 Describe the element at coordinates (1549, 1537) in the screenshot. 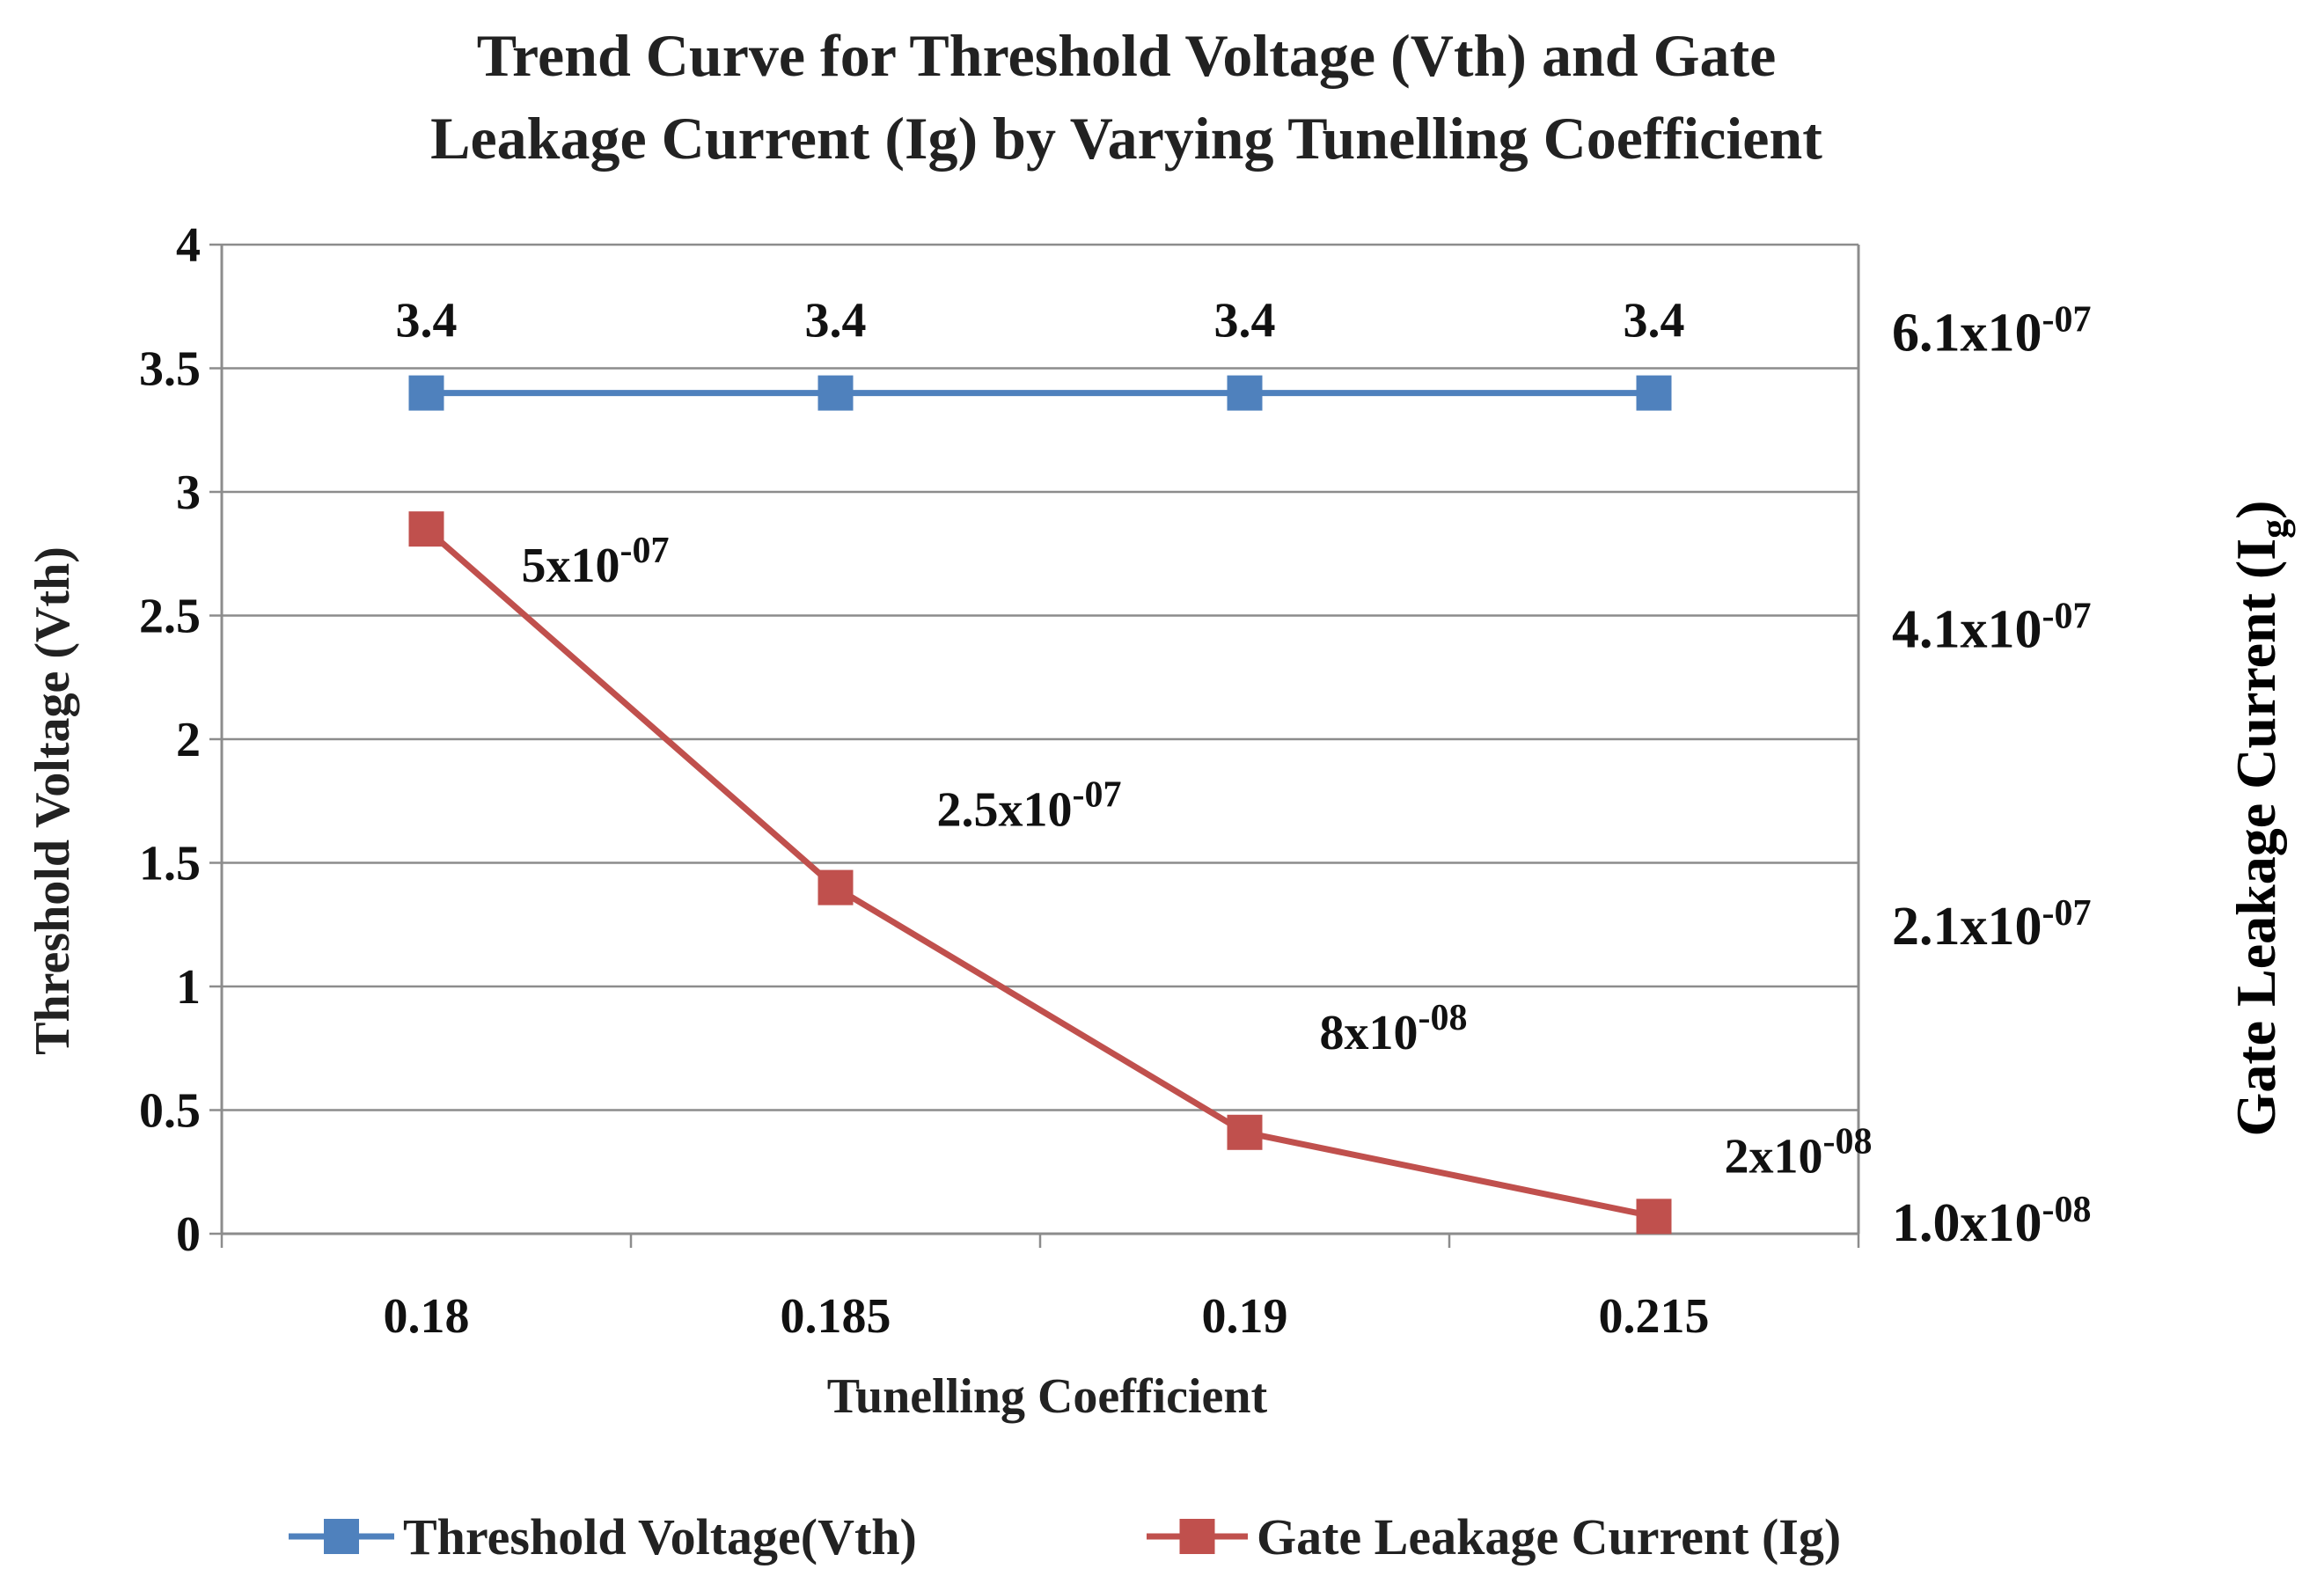

I see `legend-label: Gate Leakage Current (Ig)` at that location.